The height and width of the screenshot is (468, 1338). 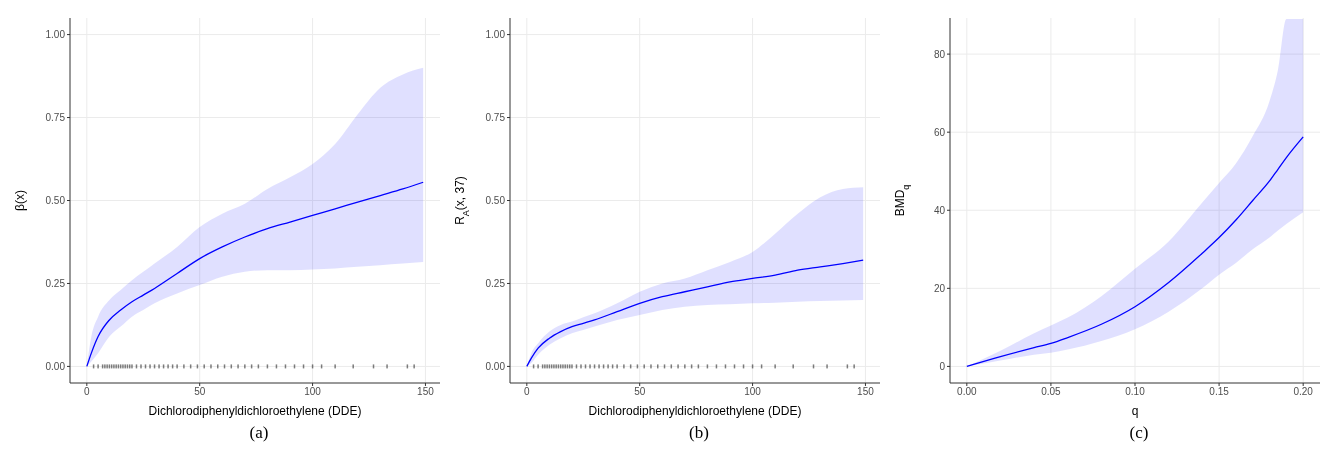 I want to click on y-tick-label: 60, so click(x=939, y=132).